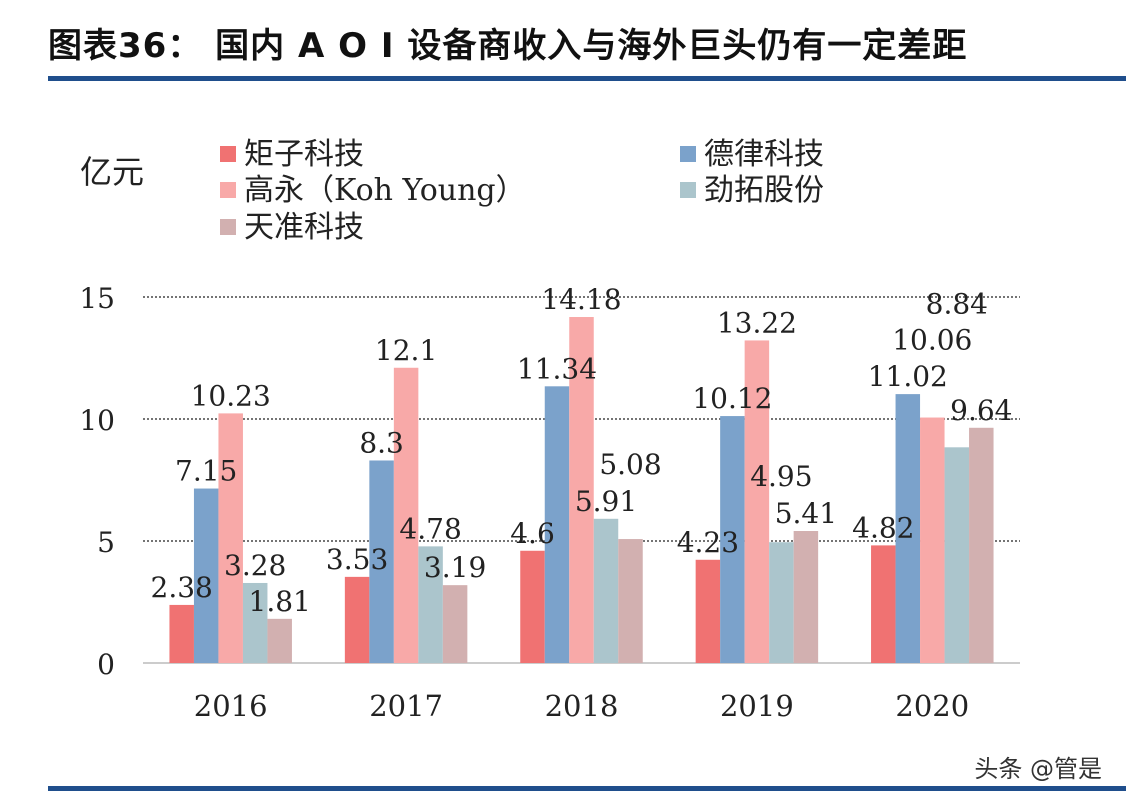 The width and height of the screenshot is (1126, 806). What do you see at coordinates (806, 513) in the screenshot?
I see `data-label: 5.41` at bounding box center [806, 513].